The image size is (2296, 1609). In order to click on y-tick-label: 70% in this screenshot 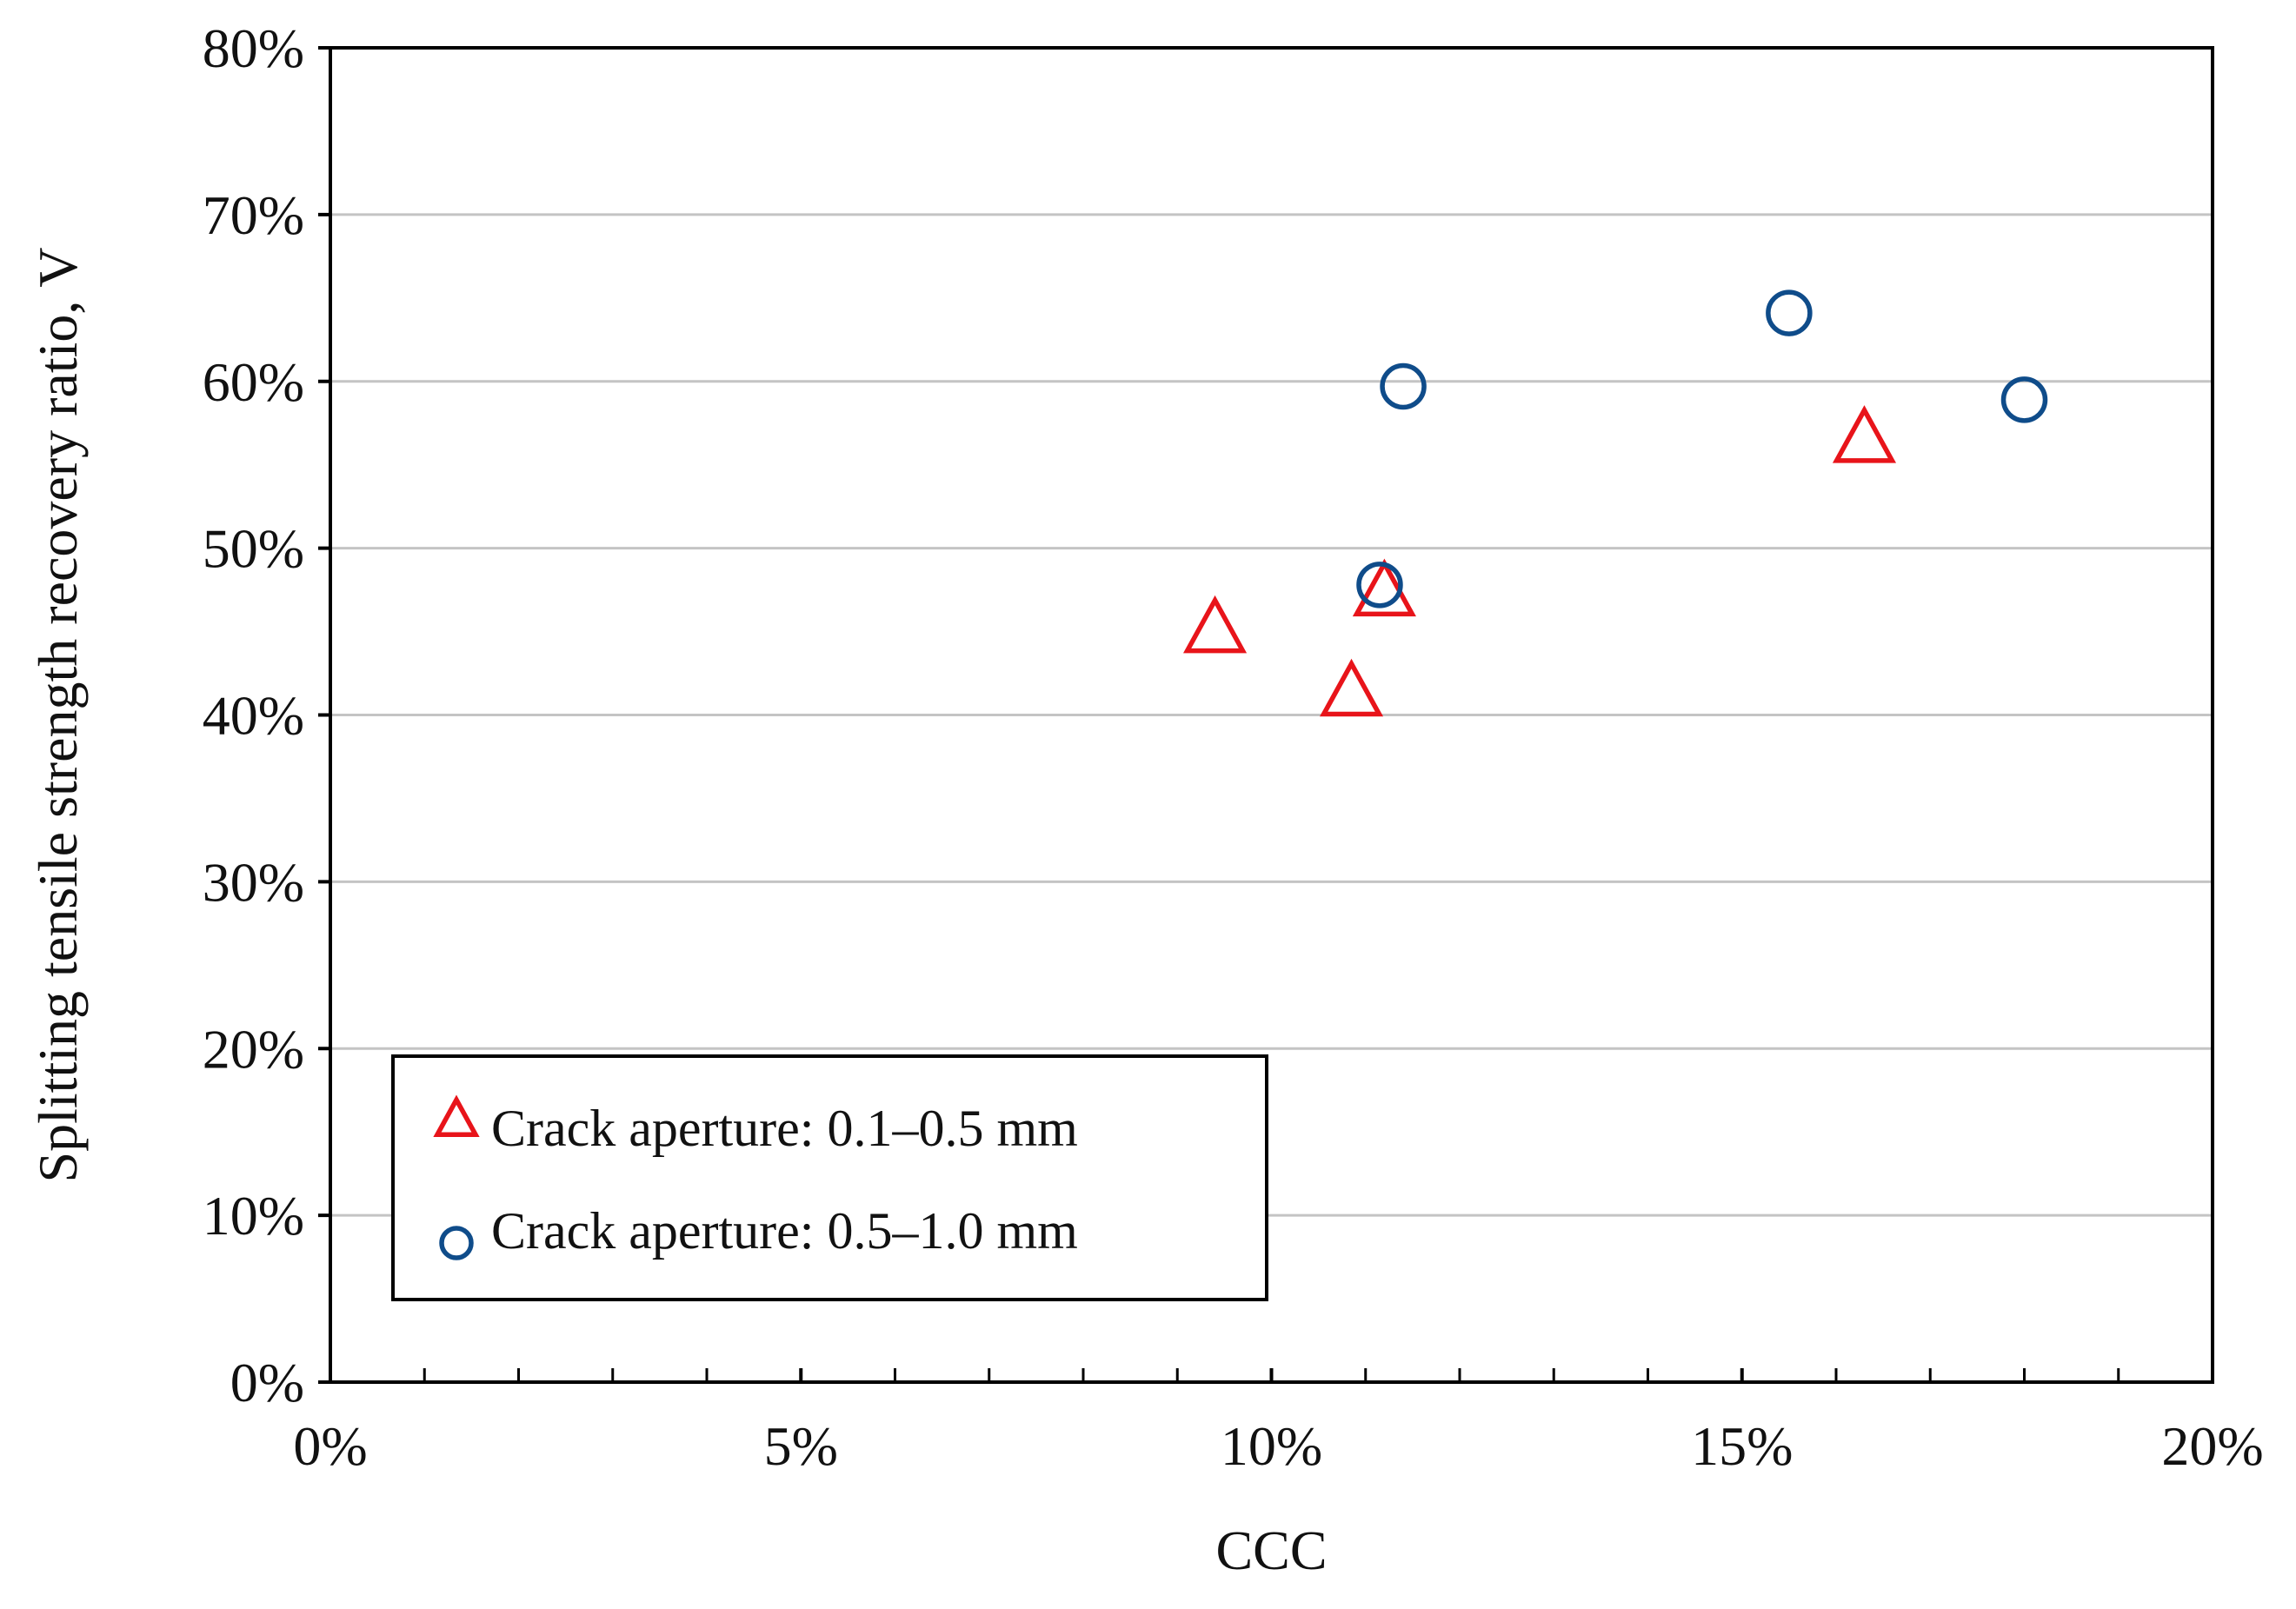, I will do `click(253, 215)`.